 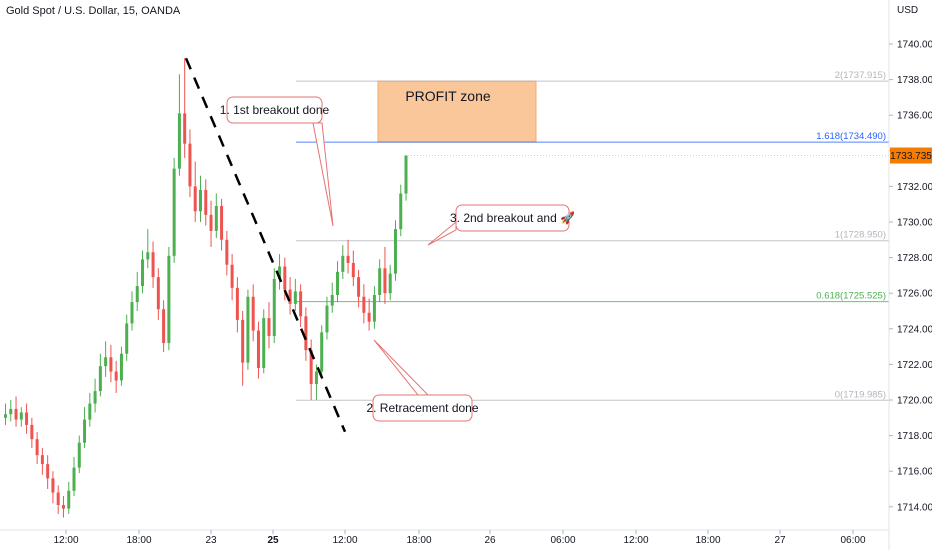 I want to click on profit-zone-label: PROFIT zone, so click(x=448, y=96).